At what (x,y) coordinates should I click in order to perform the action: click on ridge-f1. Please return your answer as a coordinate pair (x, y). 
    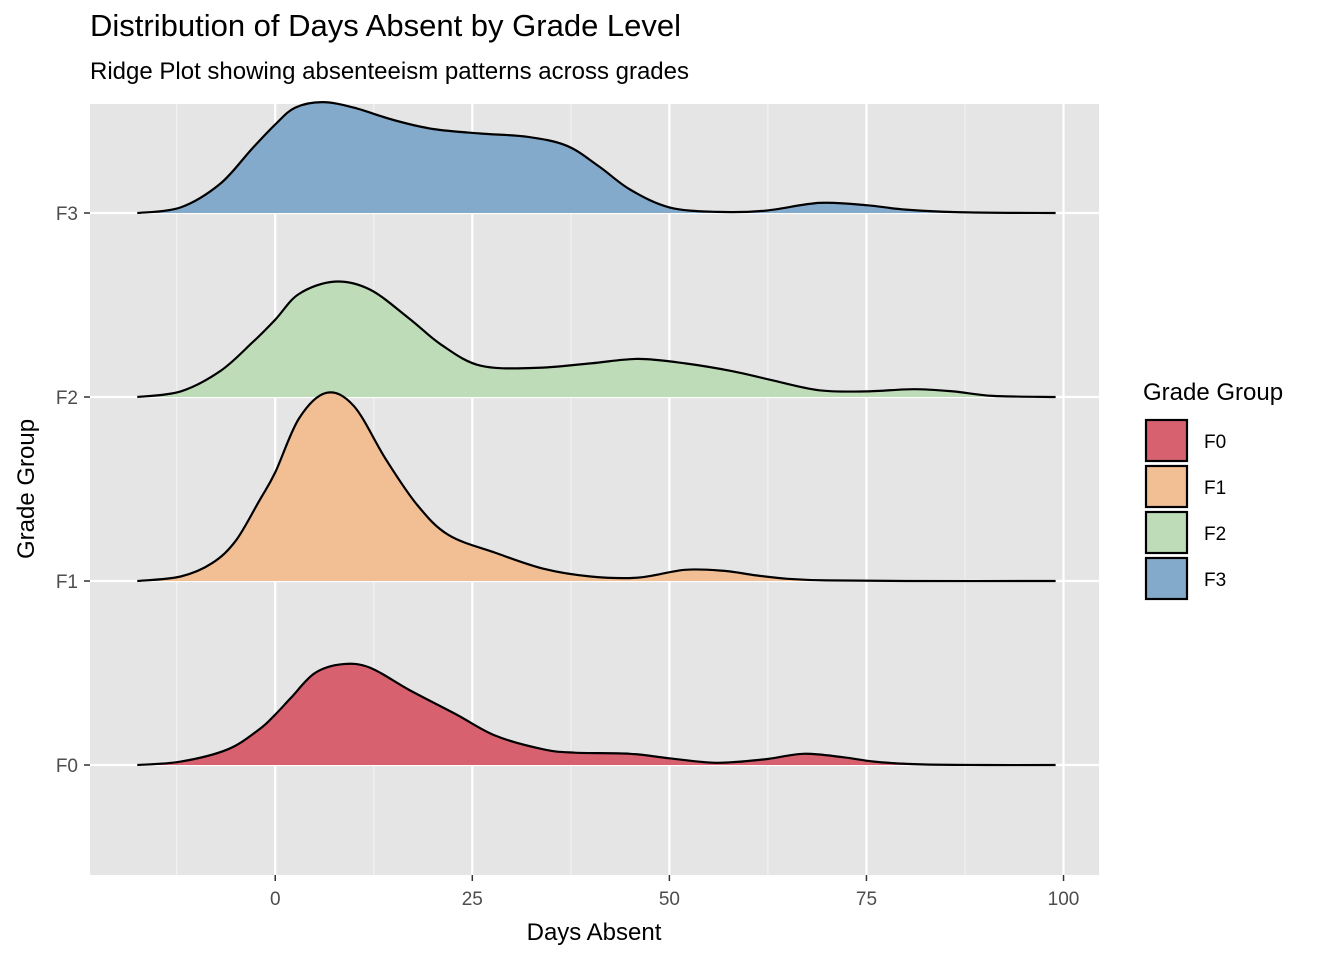
    Looking at the image, I should click on (596, 487).